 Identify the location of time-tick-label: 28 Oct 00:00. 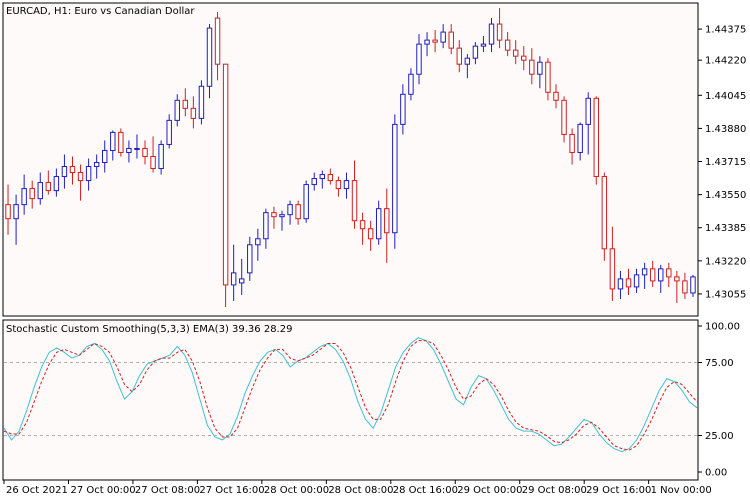
(296, 490).